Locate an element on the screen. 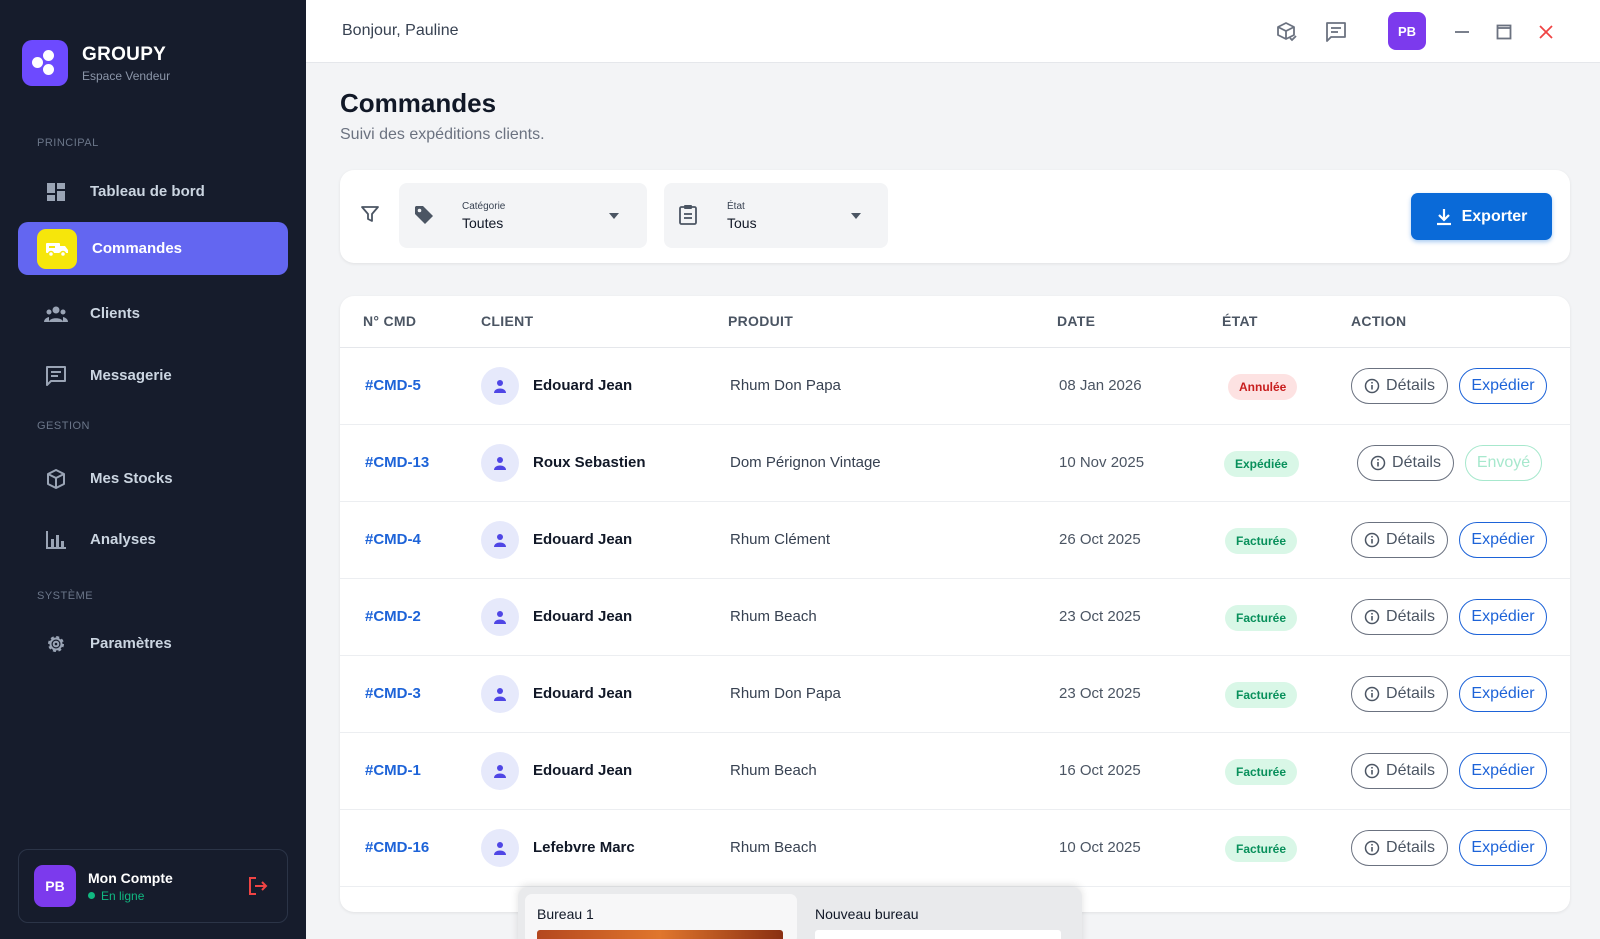 The width and height of the screenshot is (1600, 939). section-label-gestion: Gestion is located at coordinates (64, 426).